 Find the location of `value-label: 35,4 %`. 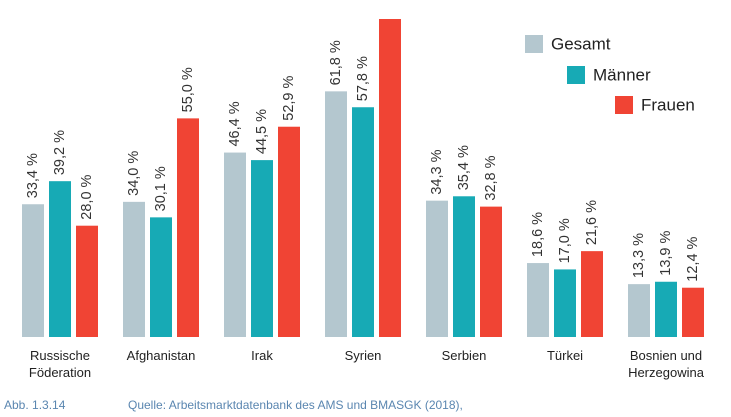

value-label: 35,4 % is located at coordinates (464, 167).